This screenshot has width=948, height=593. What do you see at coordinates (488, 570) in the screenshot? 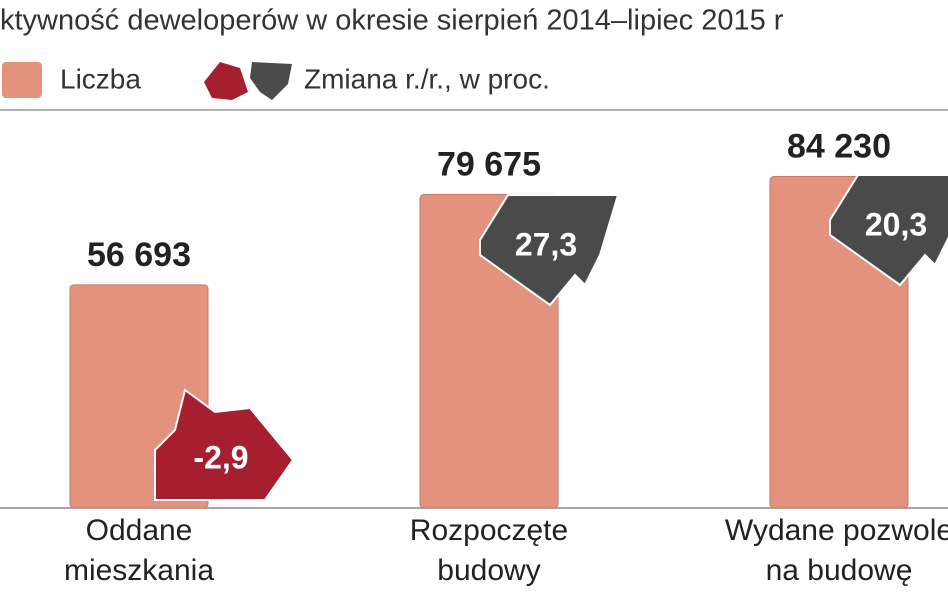
I see `x-tick-label: budowy` at bounding box center [488, 570].